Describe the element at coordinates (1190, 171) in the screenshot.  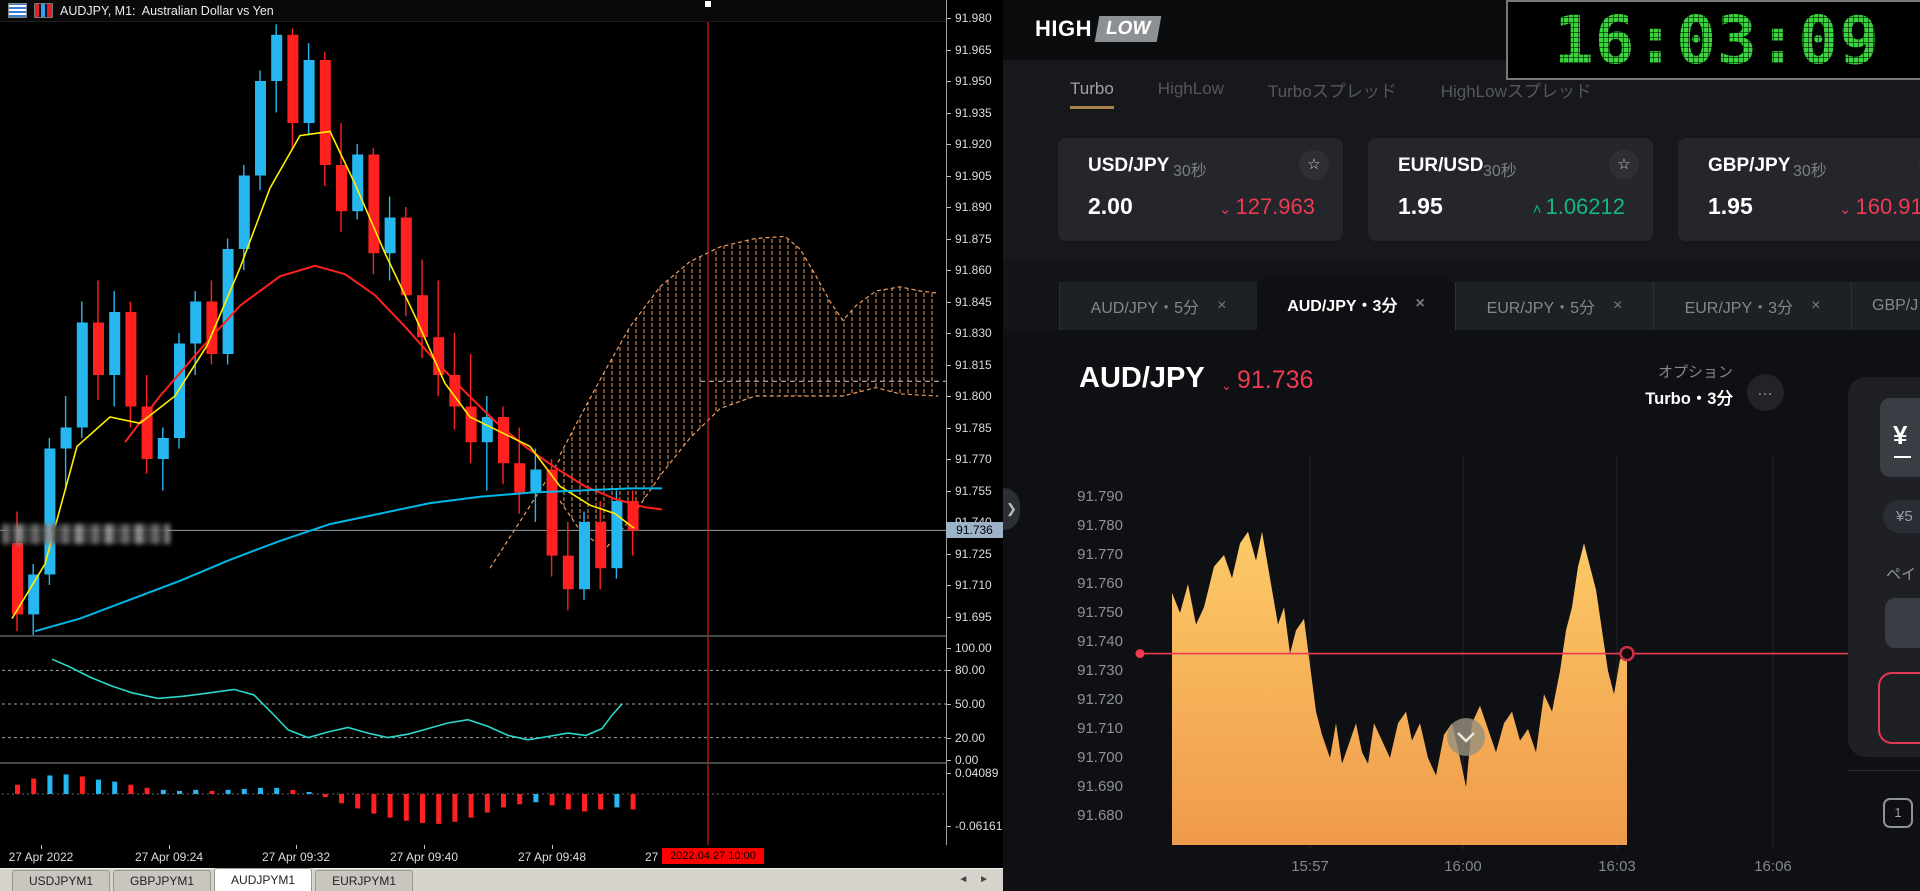
I see `card-duration: 30秒` at that location.